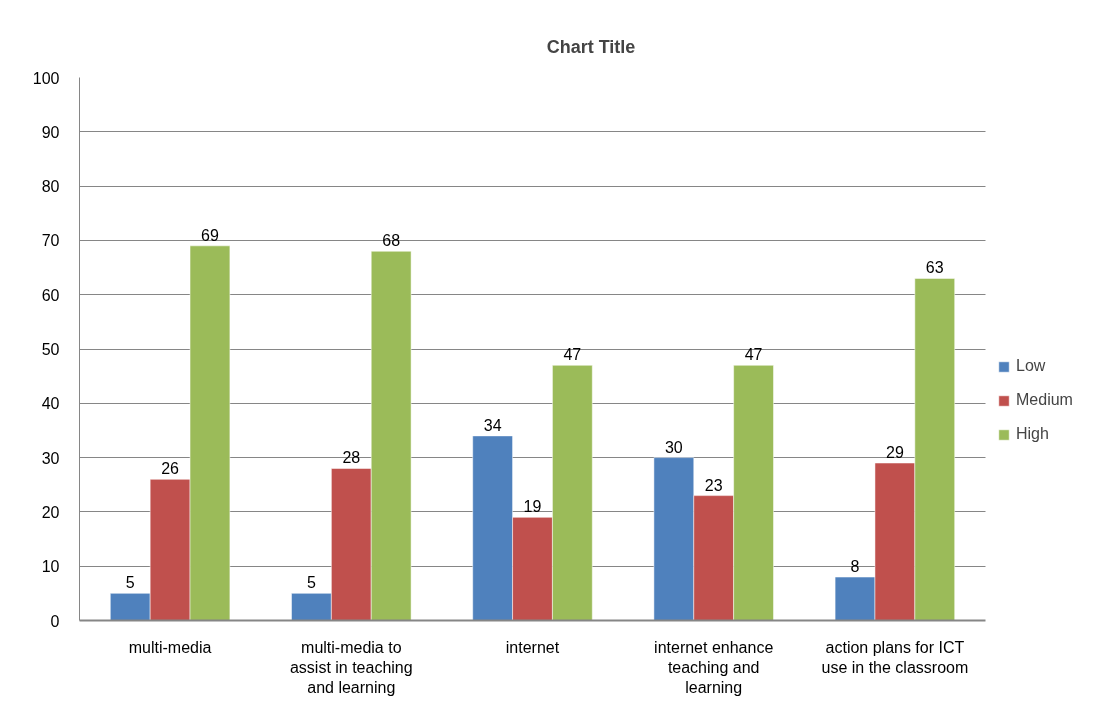  Describe the element at coordinates (591, 47) in the screenshot. I see `chart-title: Chart Title` at that location.